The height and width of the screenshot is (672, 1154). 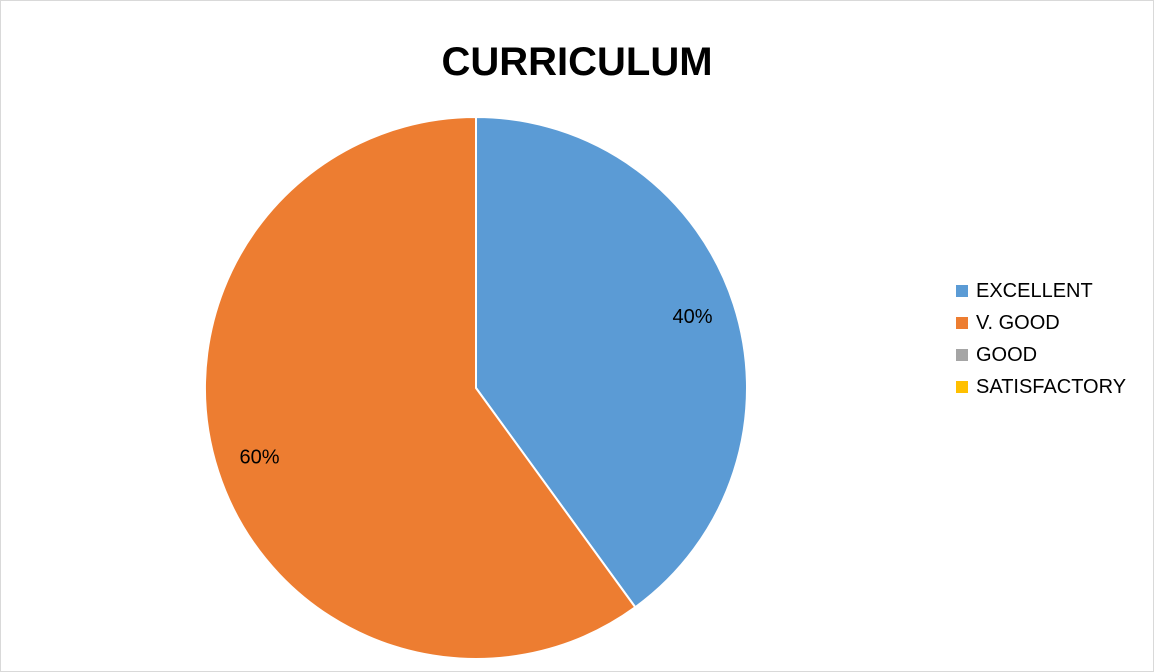 What do you see at coordinates (1018, 322) in the screenshot?
I see `legend-label: V. GOOD` at bounding box center [1018, 322].